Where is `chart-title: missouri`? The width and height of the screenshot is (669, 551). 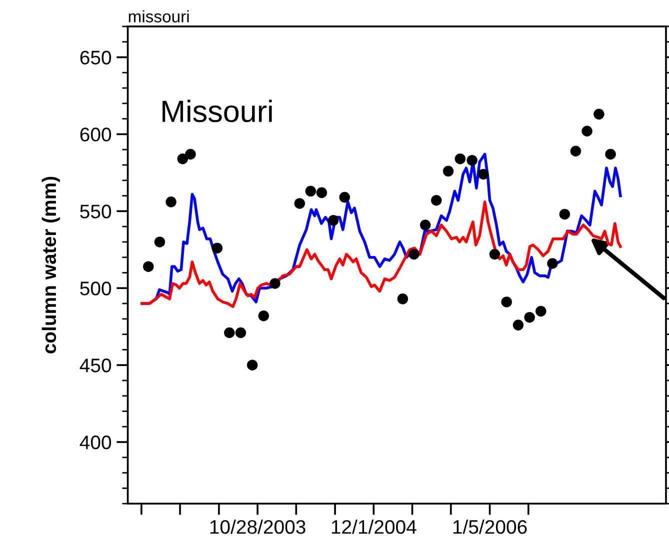
chart-title: missouri is located at coordinates (158, 16).